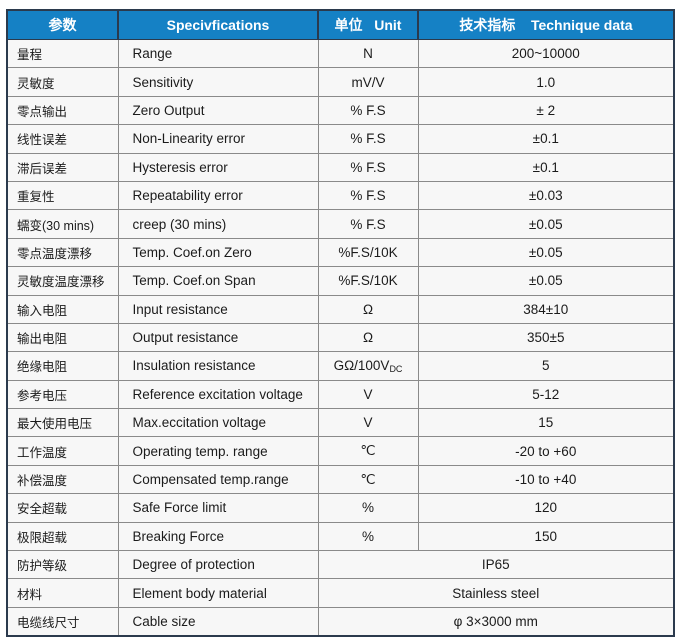  I want to click on param-cell: 防护等级, so click(62, 565).